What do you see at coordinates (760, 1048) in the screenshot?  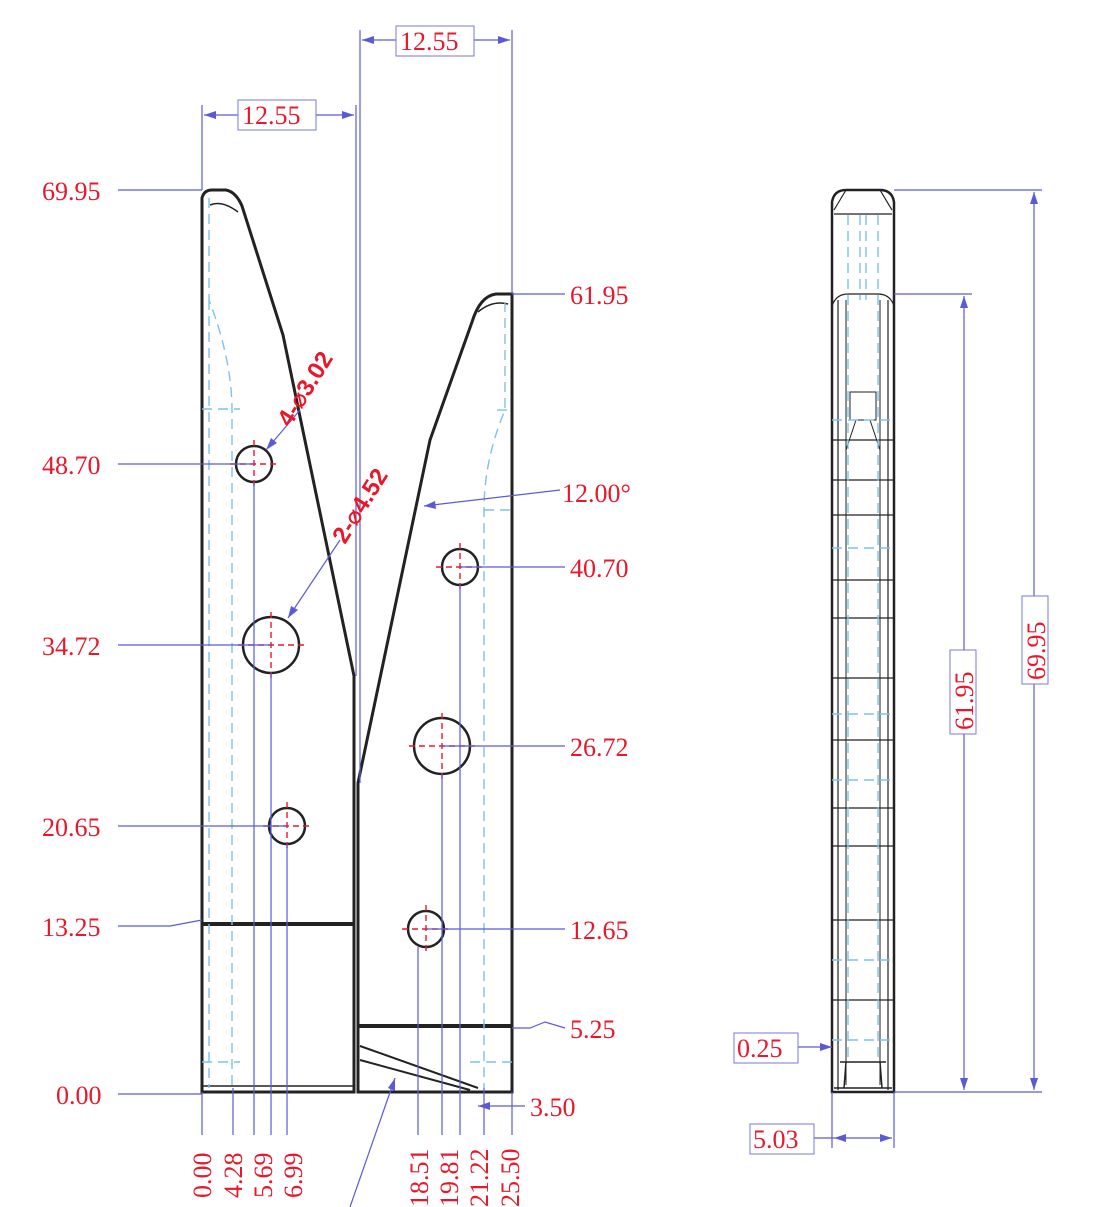 I see `side-offset-label: 0.25` at bounding box center [760, 1048].